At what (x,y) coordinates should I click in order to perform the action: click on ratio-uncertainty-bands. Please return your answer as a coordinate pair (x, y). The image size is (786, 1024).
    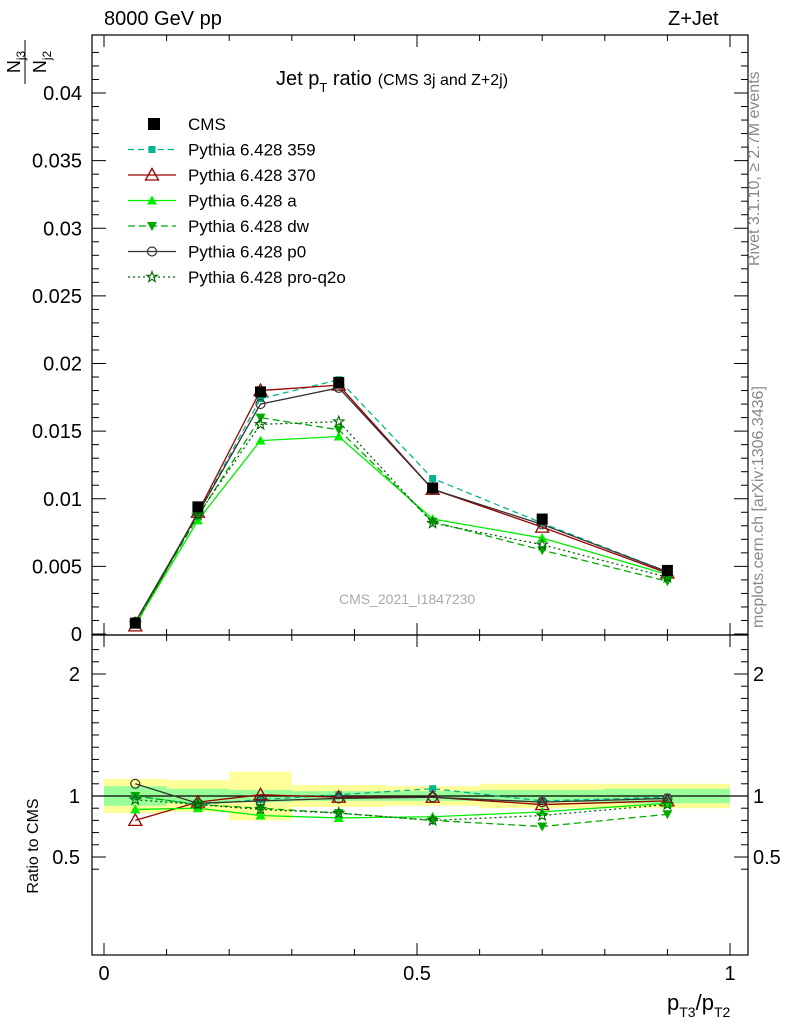
    Looking at the image, I should click on (420, 796).